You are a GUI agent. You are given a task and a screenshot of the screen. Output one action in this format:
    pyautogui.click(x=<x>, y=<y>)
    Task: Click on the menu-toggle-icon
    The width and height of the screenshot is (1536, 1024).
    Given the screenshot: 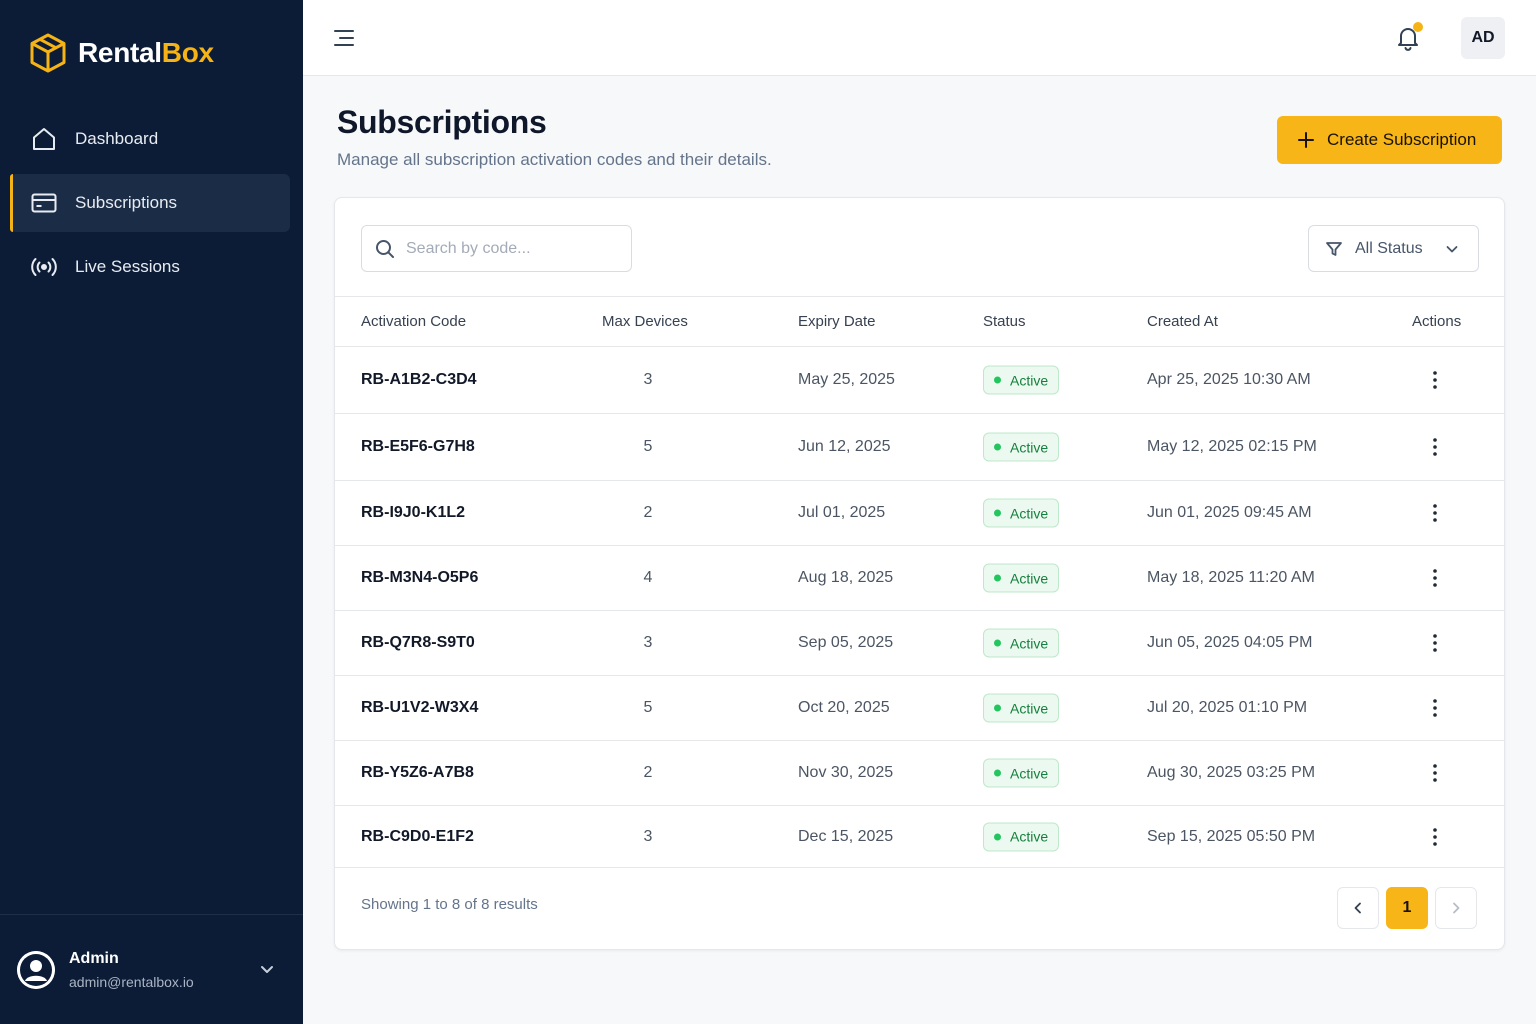 What is the action you would take?
    pyautogui.click(x=344, y=38)
    